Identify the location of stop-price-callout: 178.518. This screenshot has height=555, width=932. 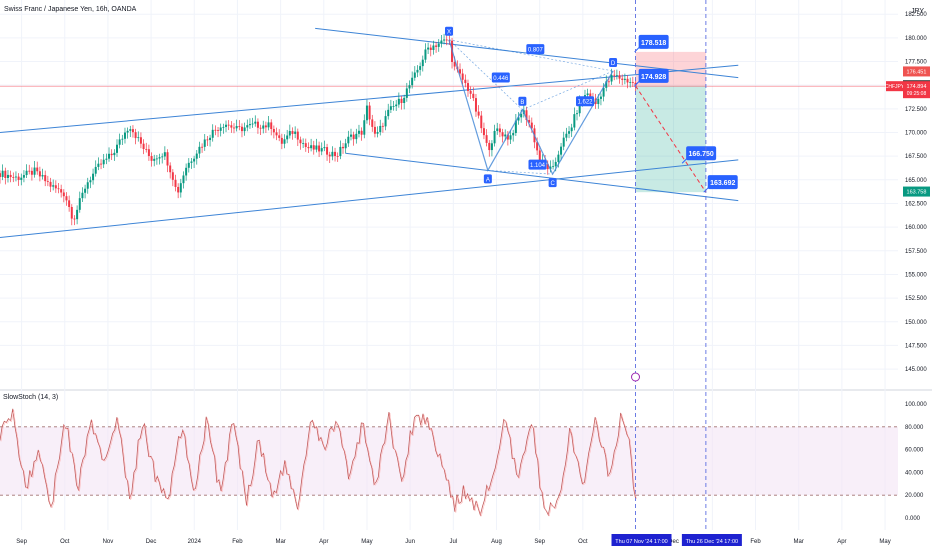
(653, 43).